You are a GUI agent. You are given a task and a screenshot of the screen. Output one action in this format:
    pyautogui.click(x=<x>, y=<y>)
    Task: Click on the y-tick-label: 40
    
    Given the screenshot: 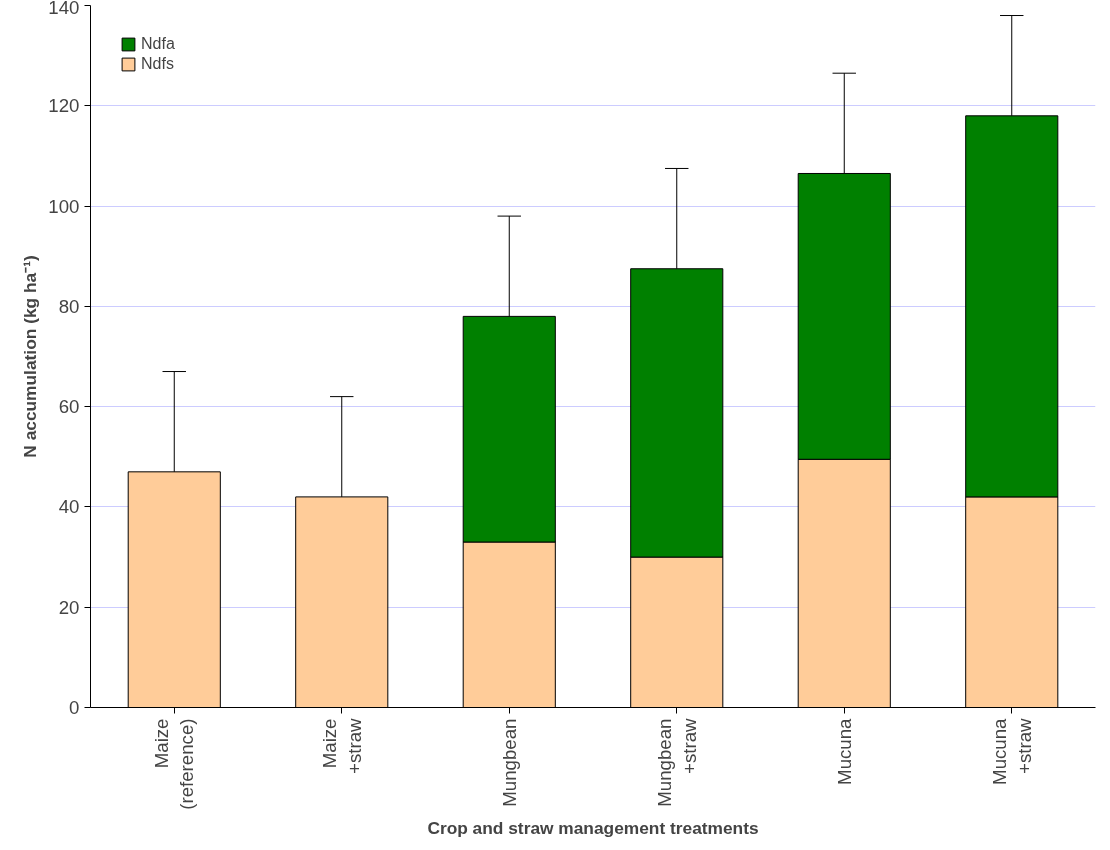 What is the action you would take?
    pyautogui.click(x=69, y=507)
    